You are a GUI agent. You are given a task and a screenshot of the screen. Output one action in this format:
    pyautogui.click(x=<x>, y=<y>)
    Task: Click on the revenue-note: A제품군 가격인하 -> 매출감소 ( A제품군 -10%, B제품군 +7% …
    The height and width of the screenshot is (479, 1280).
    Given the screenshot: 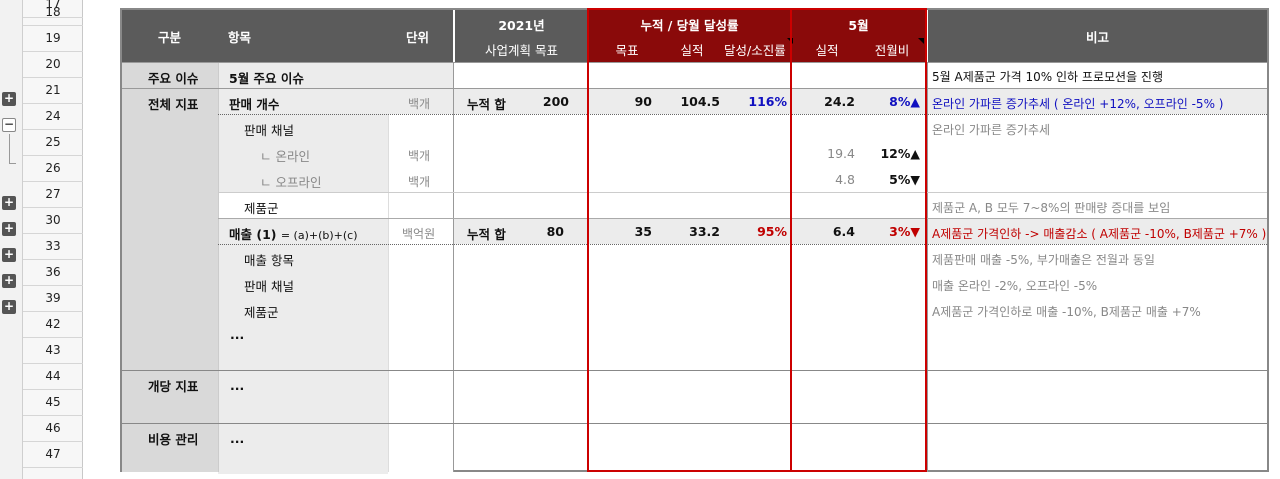 What is the action you would take?
    pyautogui.click(x=1099, y=234)
    